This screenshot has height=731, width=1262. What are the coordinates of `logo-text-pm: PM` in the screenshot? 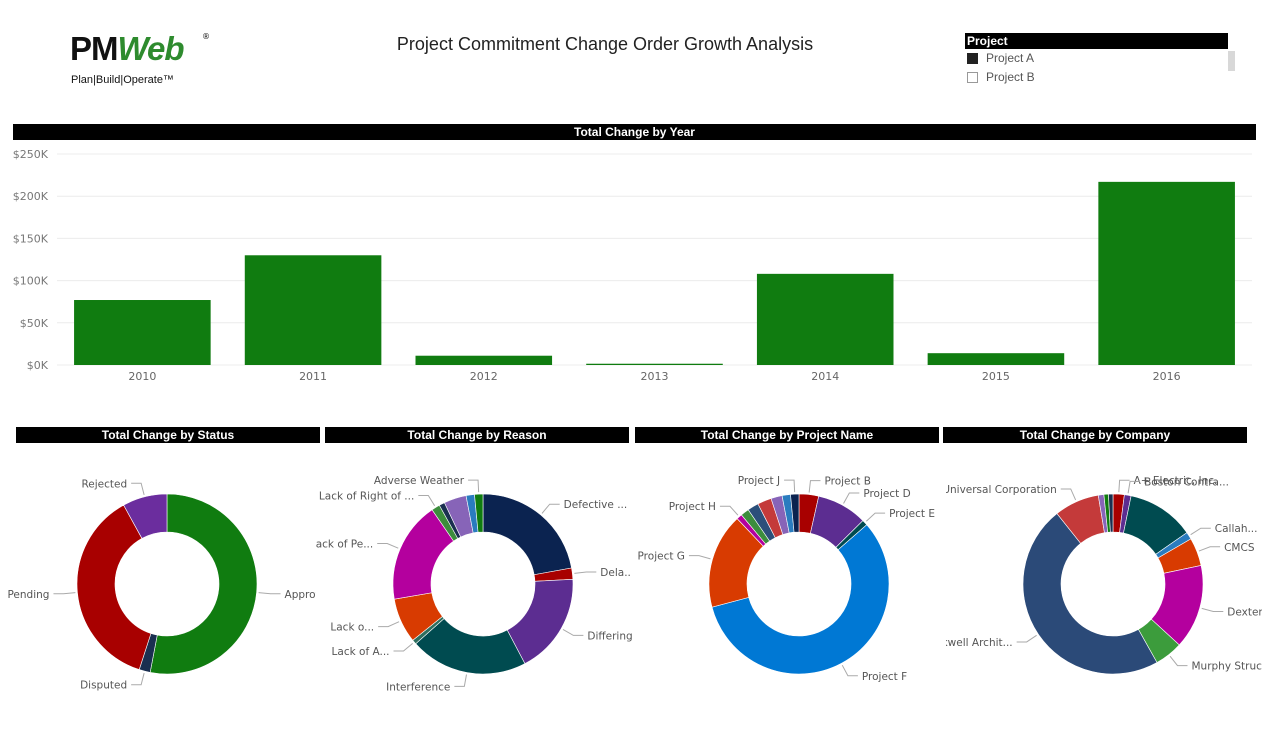 It's located at (94, 48).